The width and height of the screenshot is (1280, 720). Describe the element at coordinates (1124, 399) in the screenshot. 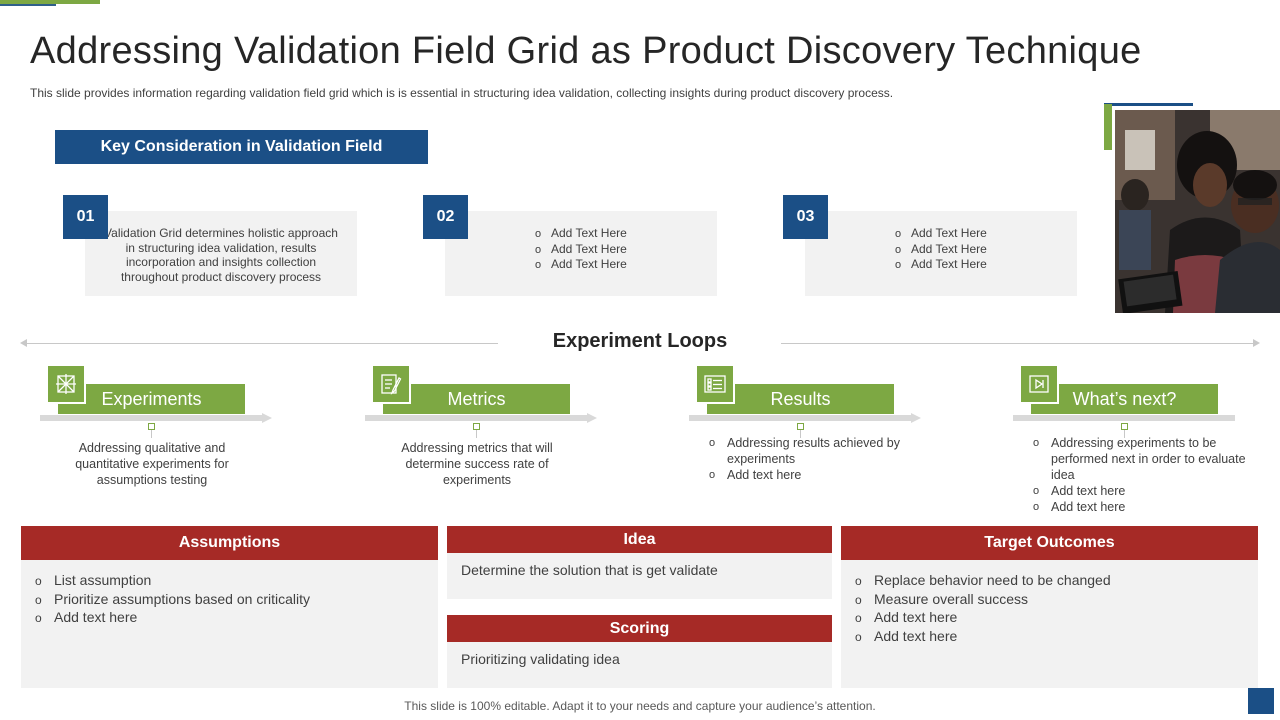

I see `loop-label: What’s next?` at that location.